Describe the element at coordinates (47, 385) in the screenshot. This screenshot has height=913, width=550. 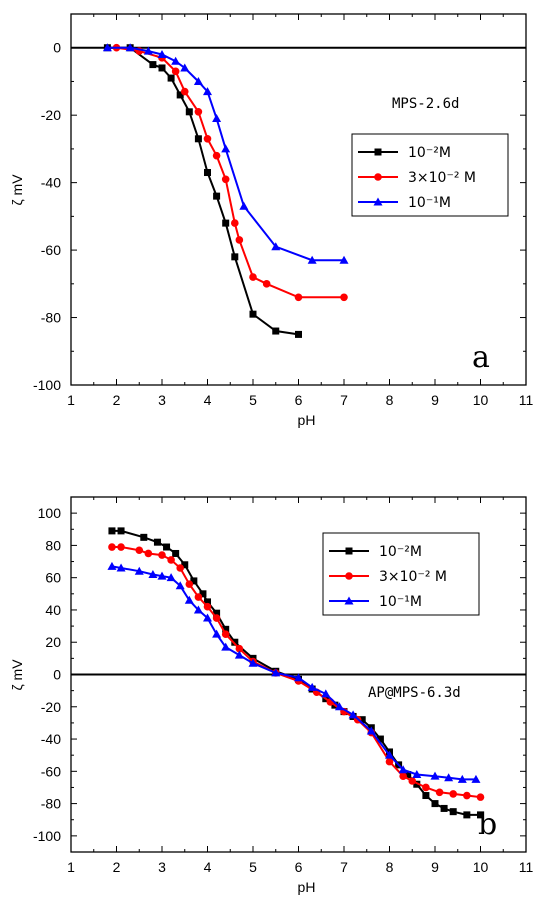
I see `y-tick-label: -100` at that location.